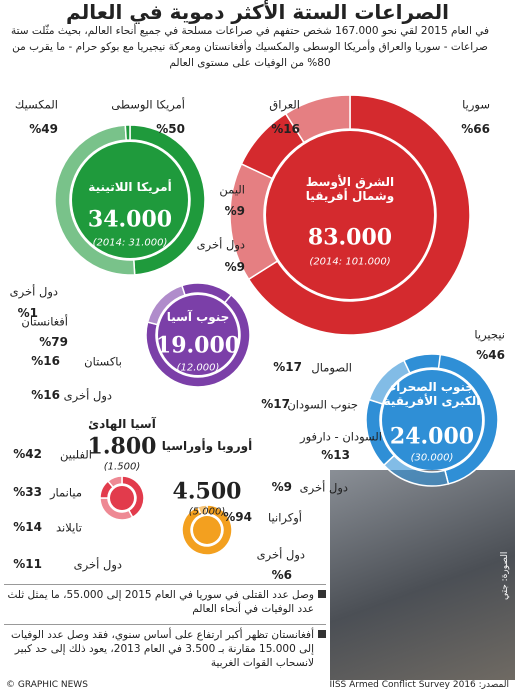 The image size is (515, 696). What do you see at coordinates (350, 262) in the screenshot?
I see `region-previous: (101.000 :2014)` at bounding box center [350, 262].